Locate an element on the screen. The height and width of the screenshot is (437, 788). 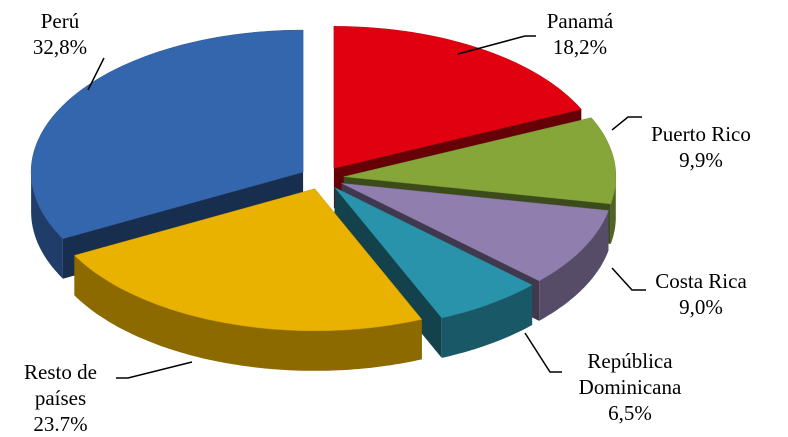
slice-label: Costa Rica 9,0% is located at coordinates (701, 294).